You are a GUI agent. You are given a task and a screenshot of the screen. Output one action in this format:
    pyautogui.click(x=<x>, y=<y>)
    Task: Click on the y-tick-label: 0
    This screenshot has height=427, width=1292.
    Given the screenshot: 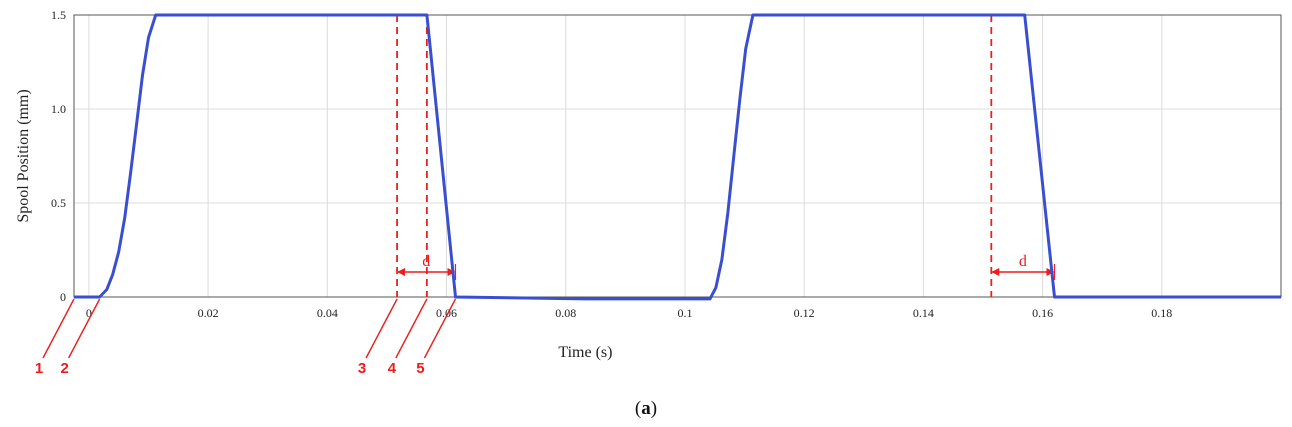 What is the action you would take?
    pyautogui.click(x=63, y=297)
    